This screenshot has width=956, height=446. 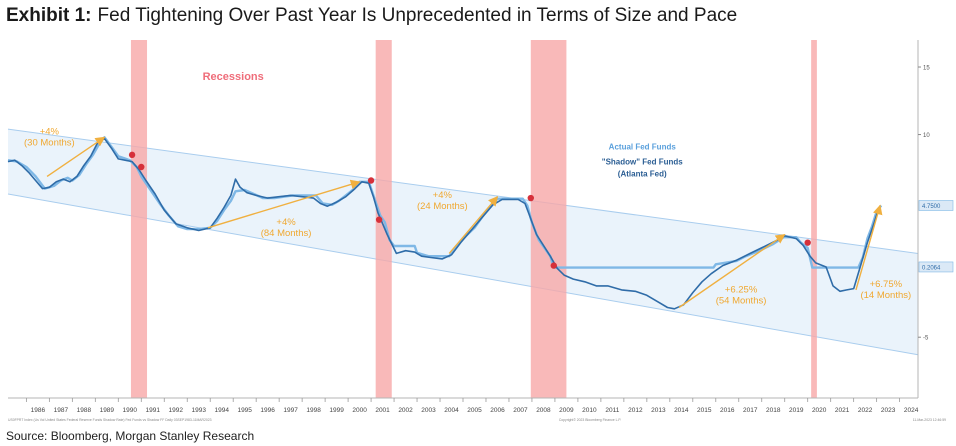 I want to click on annotation-text-group-4: +6.25%(54 Months), so click(x=741, y=296).